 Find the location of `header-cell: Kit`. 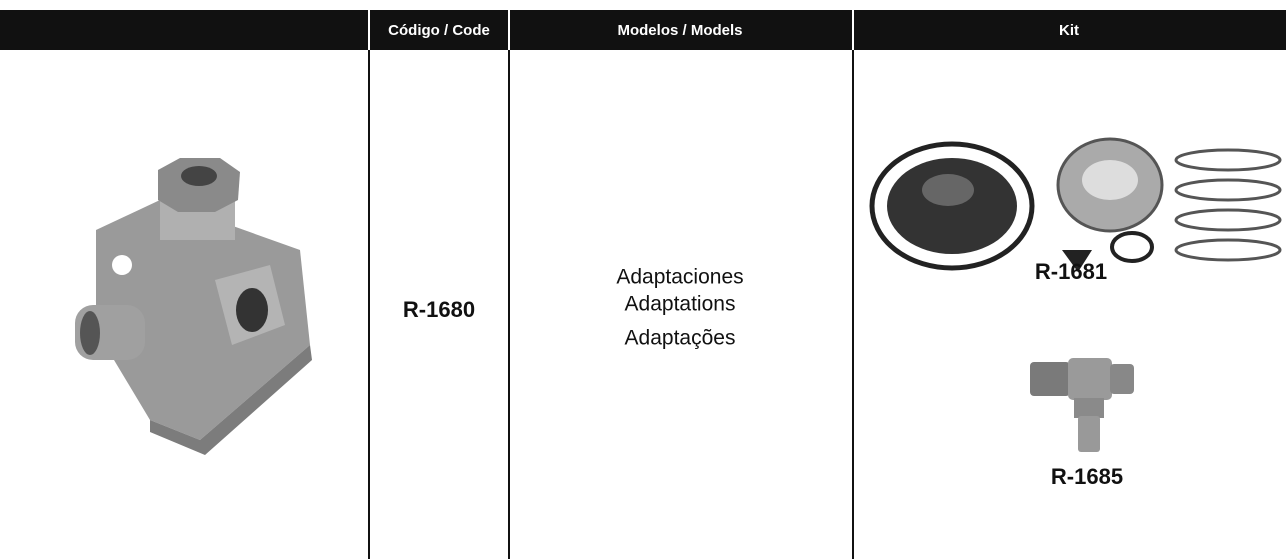

header-cell: Kit is located at coordinates (1069, 30).